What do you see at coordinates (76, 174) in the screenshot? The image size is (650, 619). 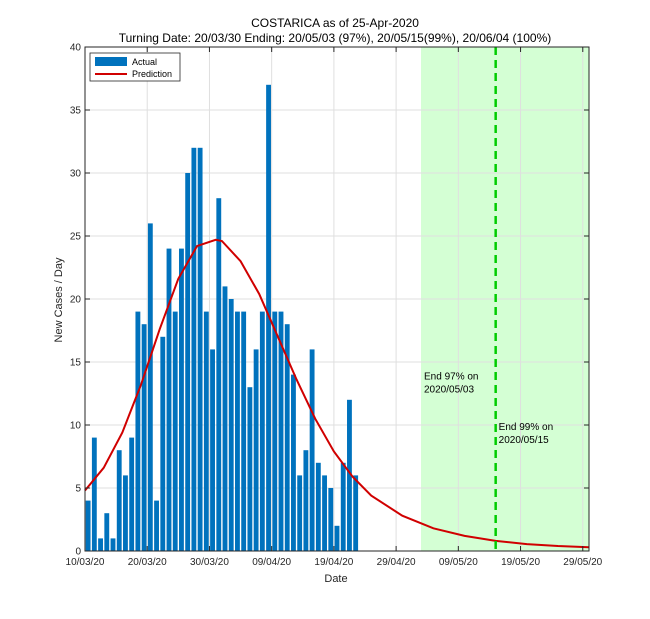 I see `y-tick-label: 30` at bounding box center [76, 174].